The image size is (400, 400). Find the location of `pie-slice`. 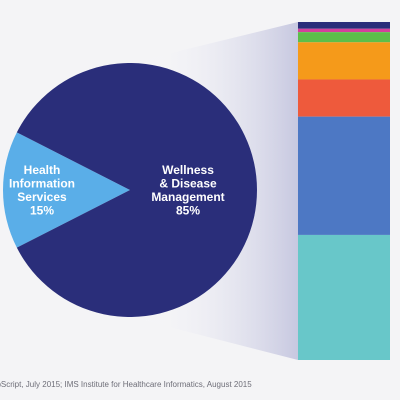

pie-slice is located at coordinates (66, 190).